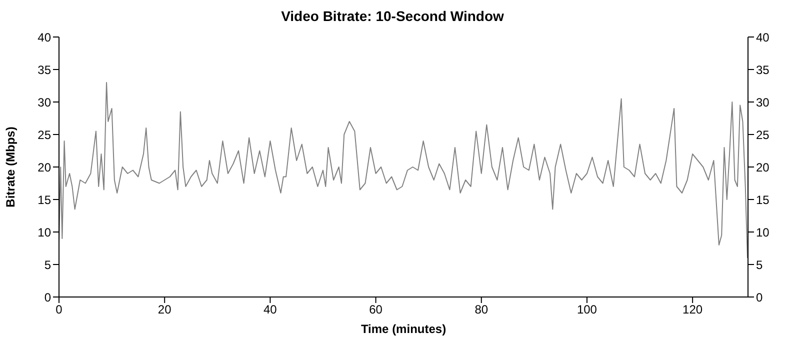 The width and height of the screenshot is (785, 353). I want to click on y2-tick-label: 10, so click(763, 232).